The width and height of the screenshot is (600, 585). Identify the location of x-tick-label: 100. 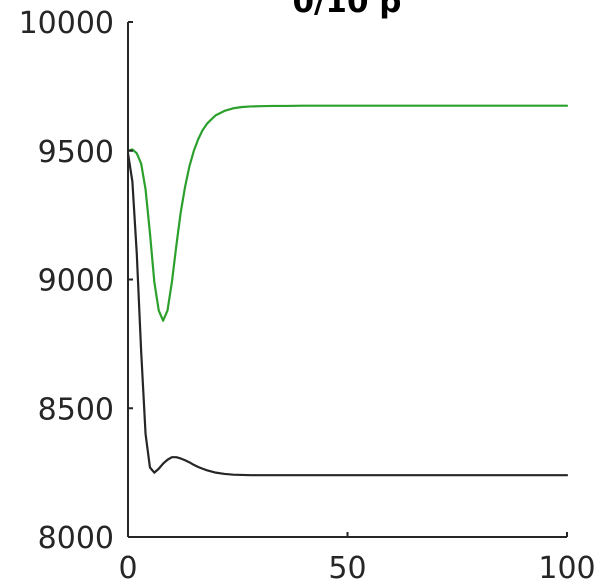
(566, 568).